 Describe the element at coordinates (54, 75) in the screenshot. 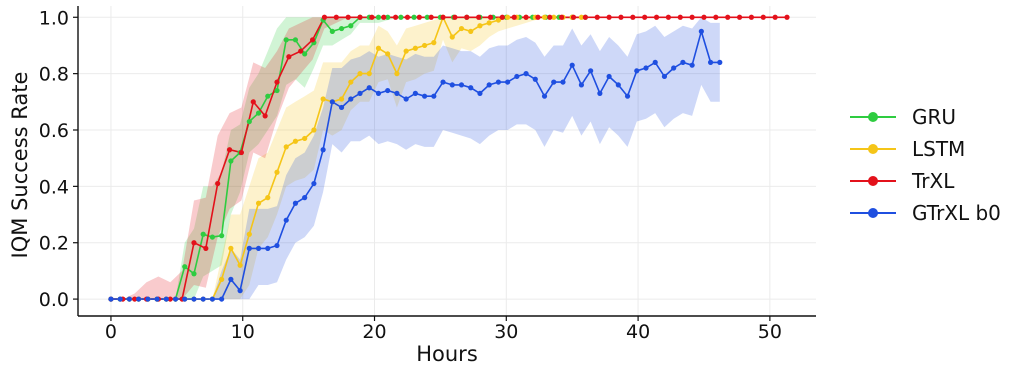

I see `y-tick-label: 0.8` at that location.